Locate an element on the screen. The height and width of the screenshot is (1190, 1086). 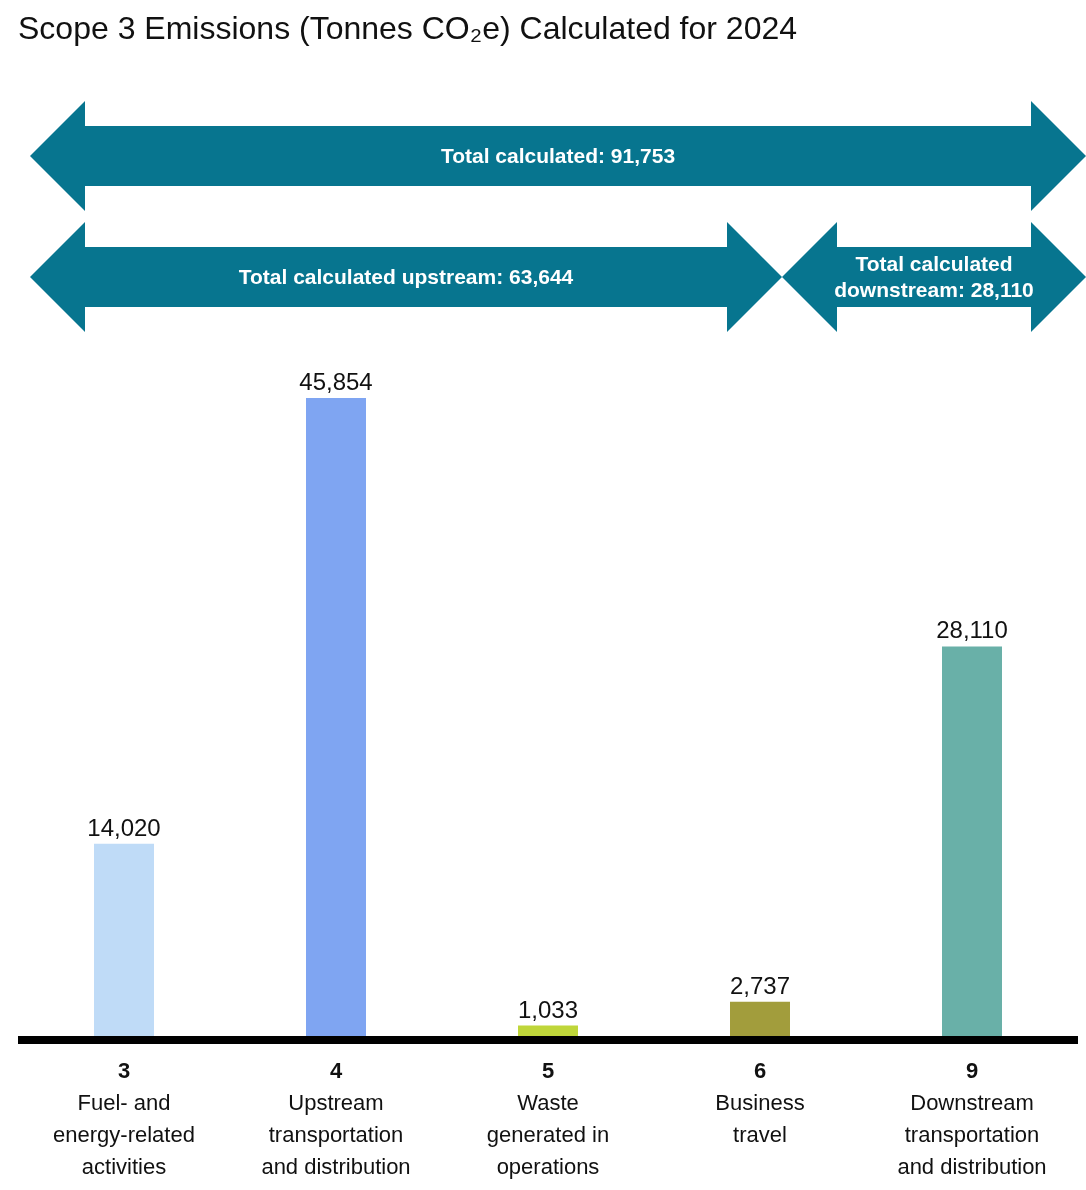
data-label: 14,020 is located at coordinates (124, 827).